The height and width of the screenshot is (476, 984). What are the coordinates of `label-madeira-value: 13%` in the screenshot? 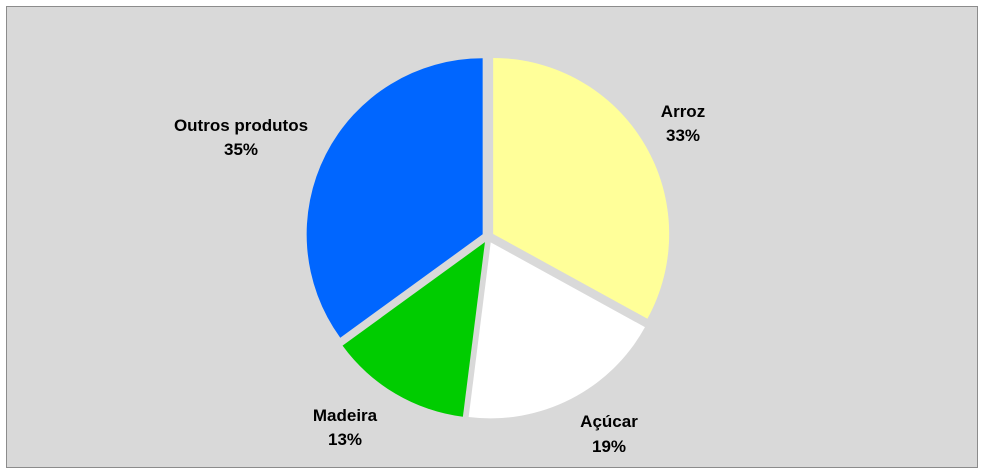 It's located at (345, 439).